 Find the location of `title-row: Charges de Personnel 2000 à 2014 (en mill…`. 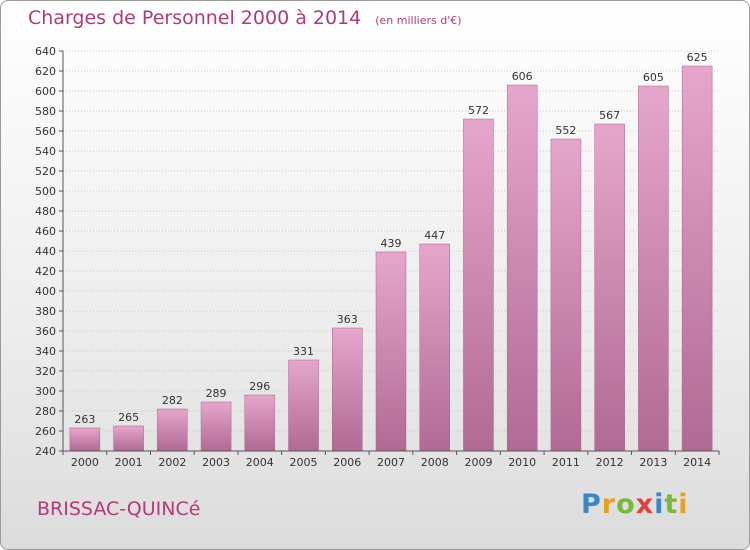

title-row: Charges de Personnel 2000 à 2014 (en mill… is located at coordinates (245, 18).